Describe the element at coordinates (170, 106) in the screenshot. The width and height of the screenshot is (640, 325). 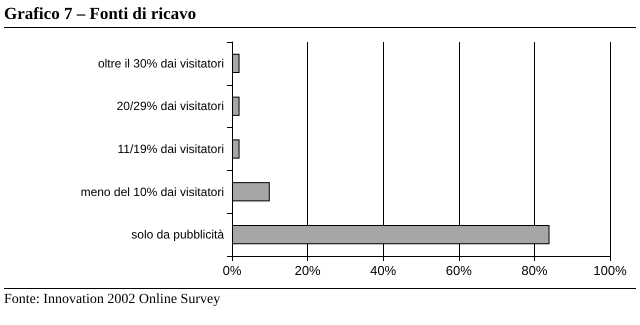
I see `y-tick-label: 20/29% dai visitatori` at that location.